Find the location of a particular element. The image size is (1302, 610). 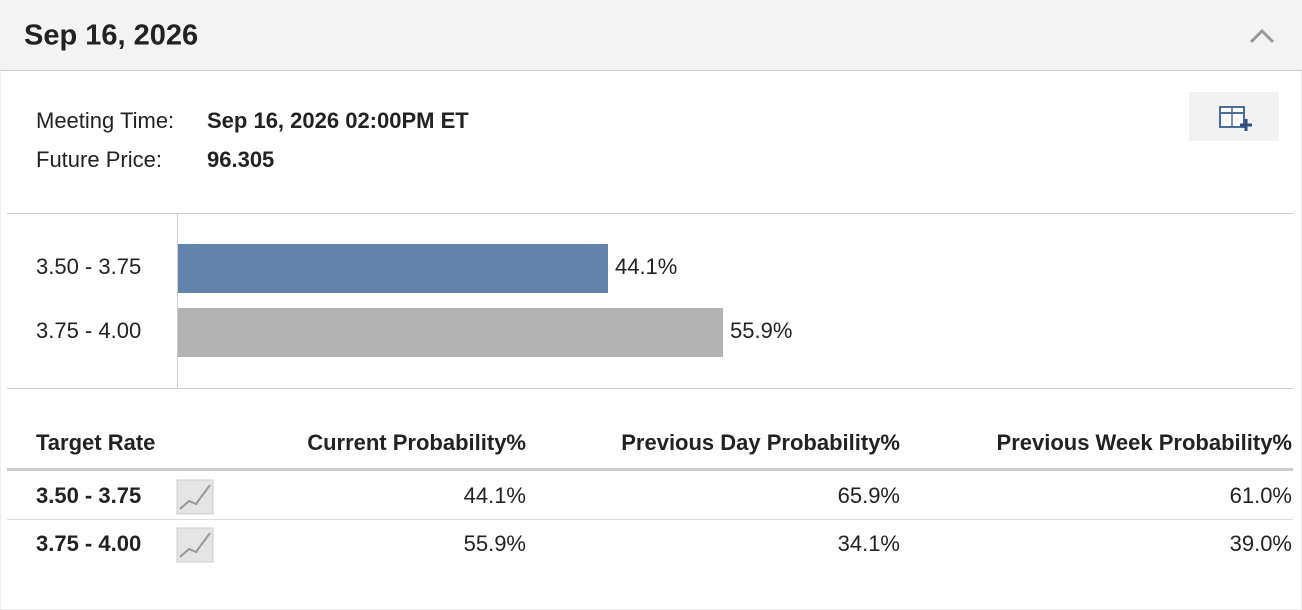

future-price: 96.305 is located at coordinates (240, 159).